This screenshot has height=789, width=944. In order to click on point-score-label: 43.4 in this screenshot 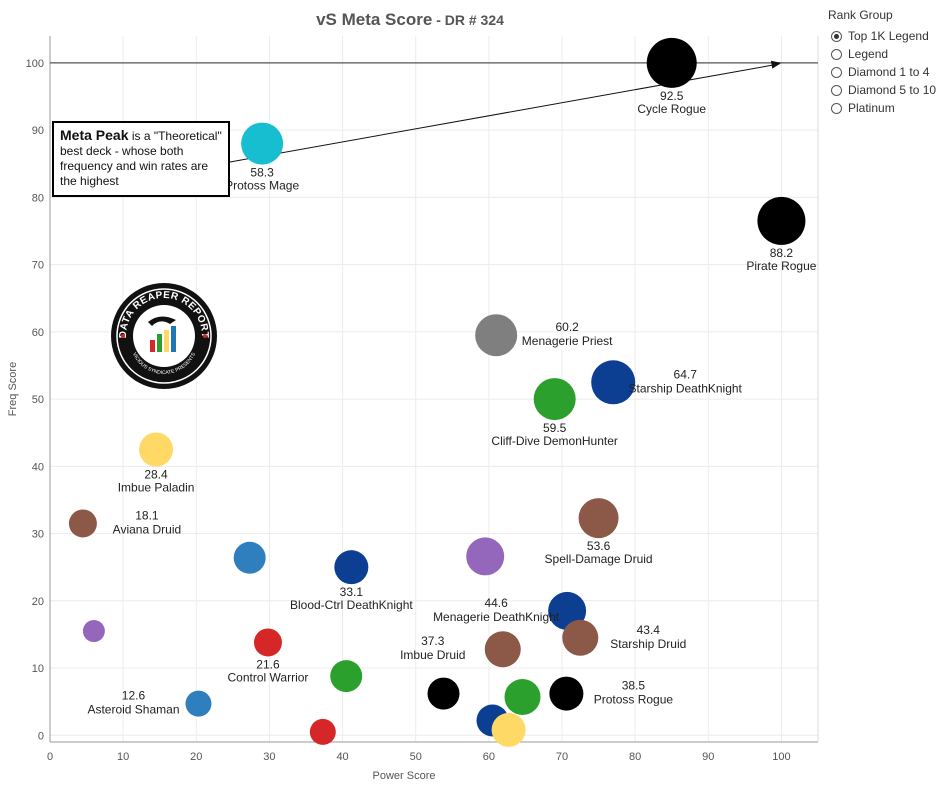, I will do `click(649, 630)`.